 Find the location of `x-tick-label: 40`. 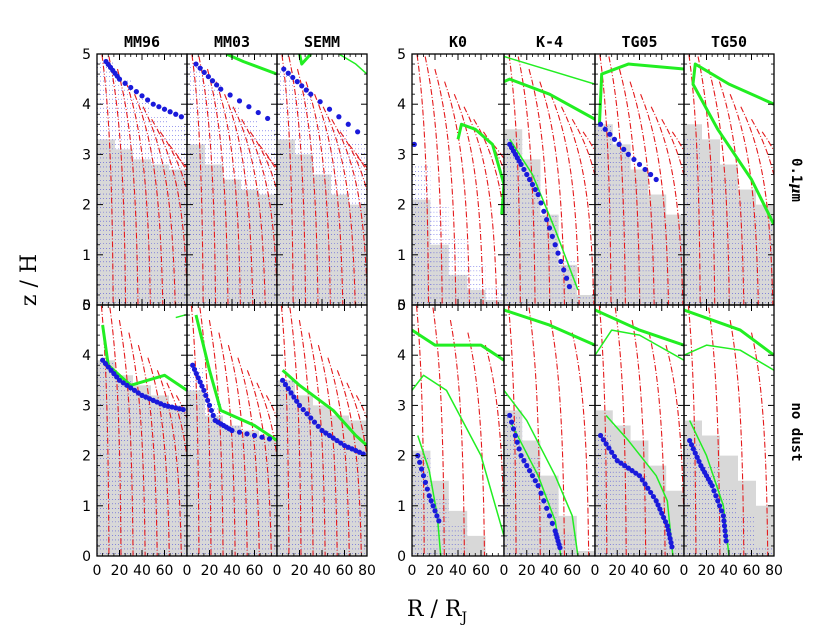

x-tick-label: 40 is located at coordinates (322, 571).